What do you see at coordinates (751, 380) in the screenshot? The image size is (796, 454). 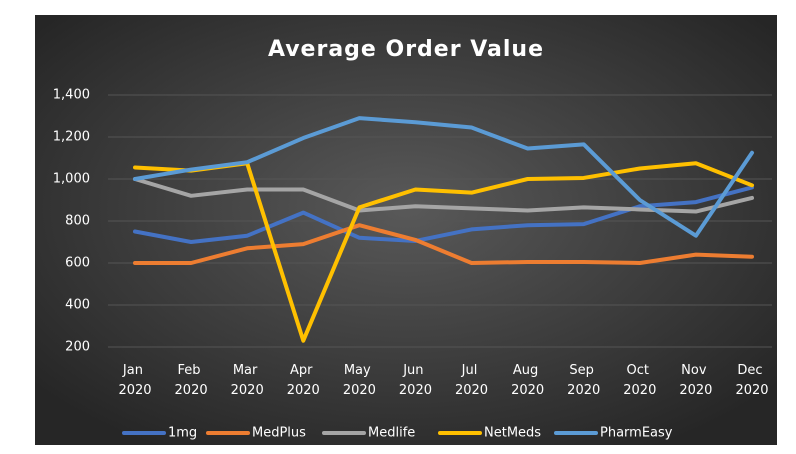 I see `x-tick-label: Dec 2020` at bounding box center [751, 380].